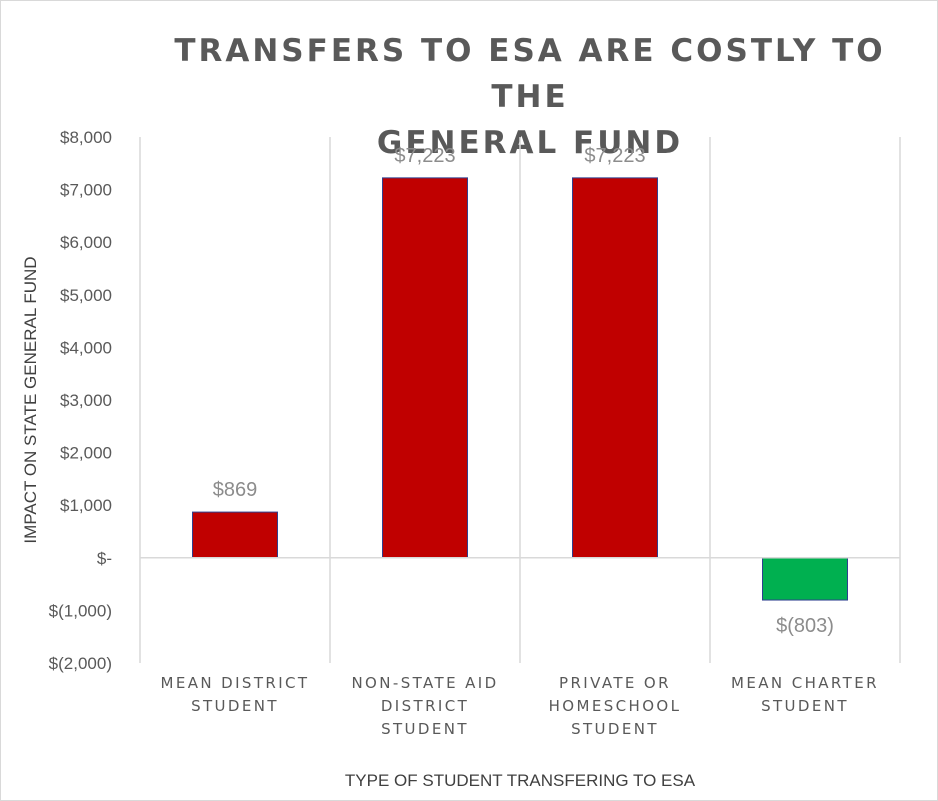 The width and height of the screenshot is (938, 801). What do you see at coordinates (86, 190) in the screenshot?
I see `y-tick-label: $7,000` at bounding box center [86, 190].